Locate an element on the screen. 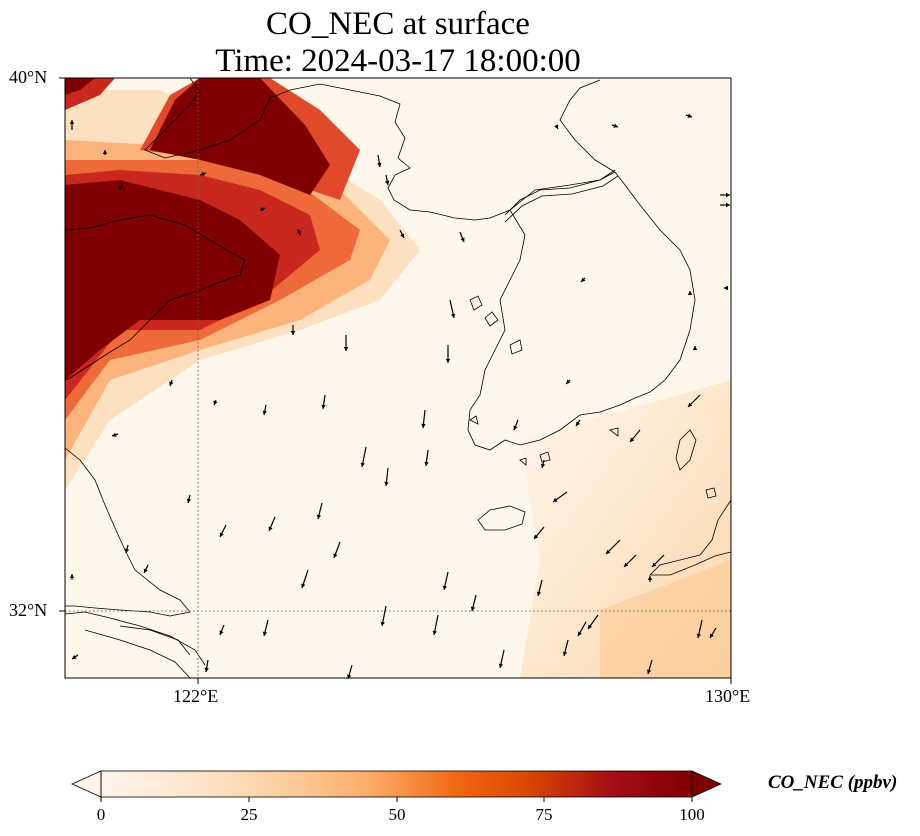 The width and height of the screenshot is (920, 836). colorbar-extend-low is located at coordinates (86, 784).